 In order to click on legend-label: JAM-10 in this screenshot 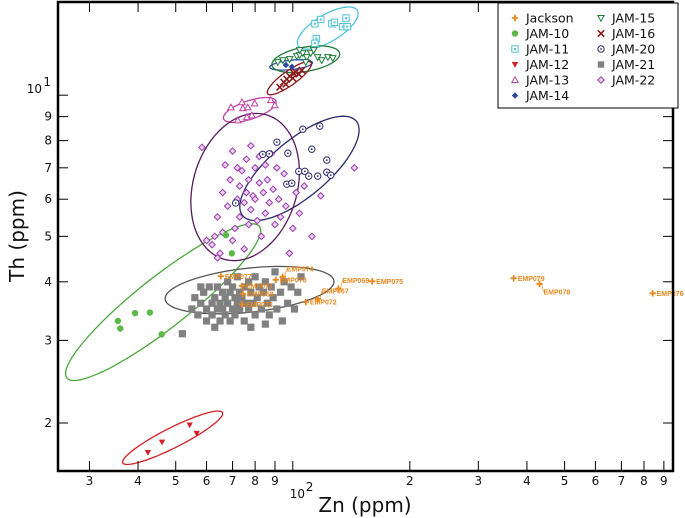, I will do `click(547, 33)`.